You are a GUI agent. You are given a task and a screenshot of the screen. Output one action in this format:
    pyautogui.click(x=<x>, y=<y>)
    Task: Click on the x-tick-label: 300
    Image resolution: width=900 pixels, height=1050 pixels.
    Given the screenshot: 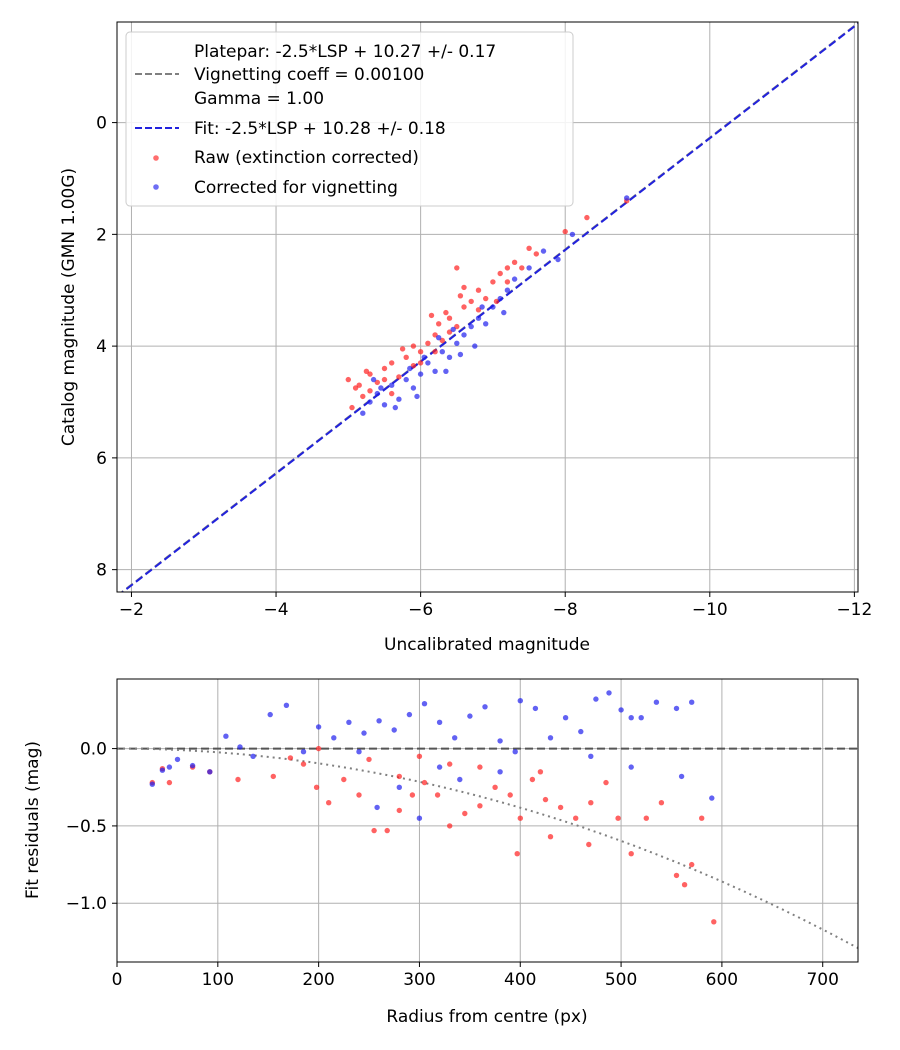 What is the action you would take?
    pyautogui.click(x=419, y=980)
    